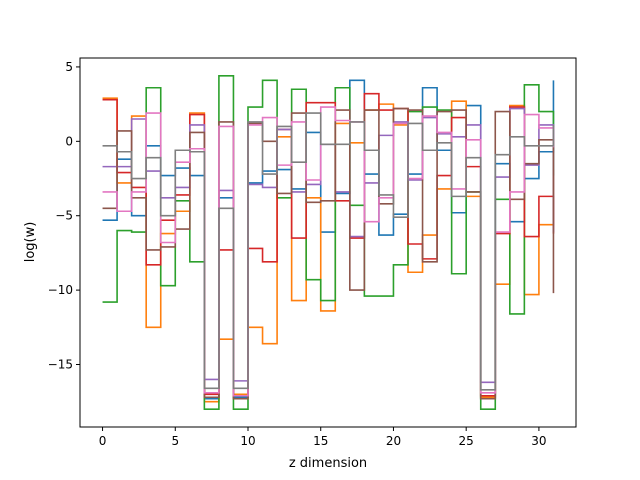 The width and height of the screenshot is (640, 480). I want to click on y-tick-label: −5, so click(64, 216).